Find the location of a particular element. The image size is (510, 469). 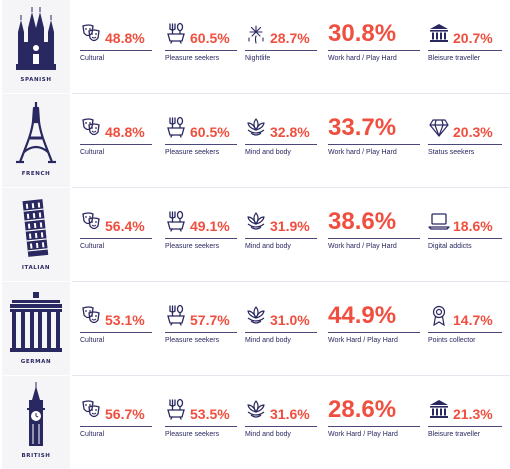

segment-percentage-highlight: 38.6% is located at coordinates (362, 221).